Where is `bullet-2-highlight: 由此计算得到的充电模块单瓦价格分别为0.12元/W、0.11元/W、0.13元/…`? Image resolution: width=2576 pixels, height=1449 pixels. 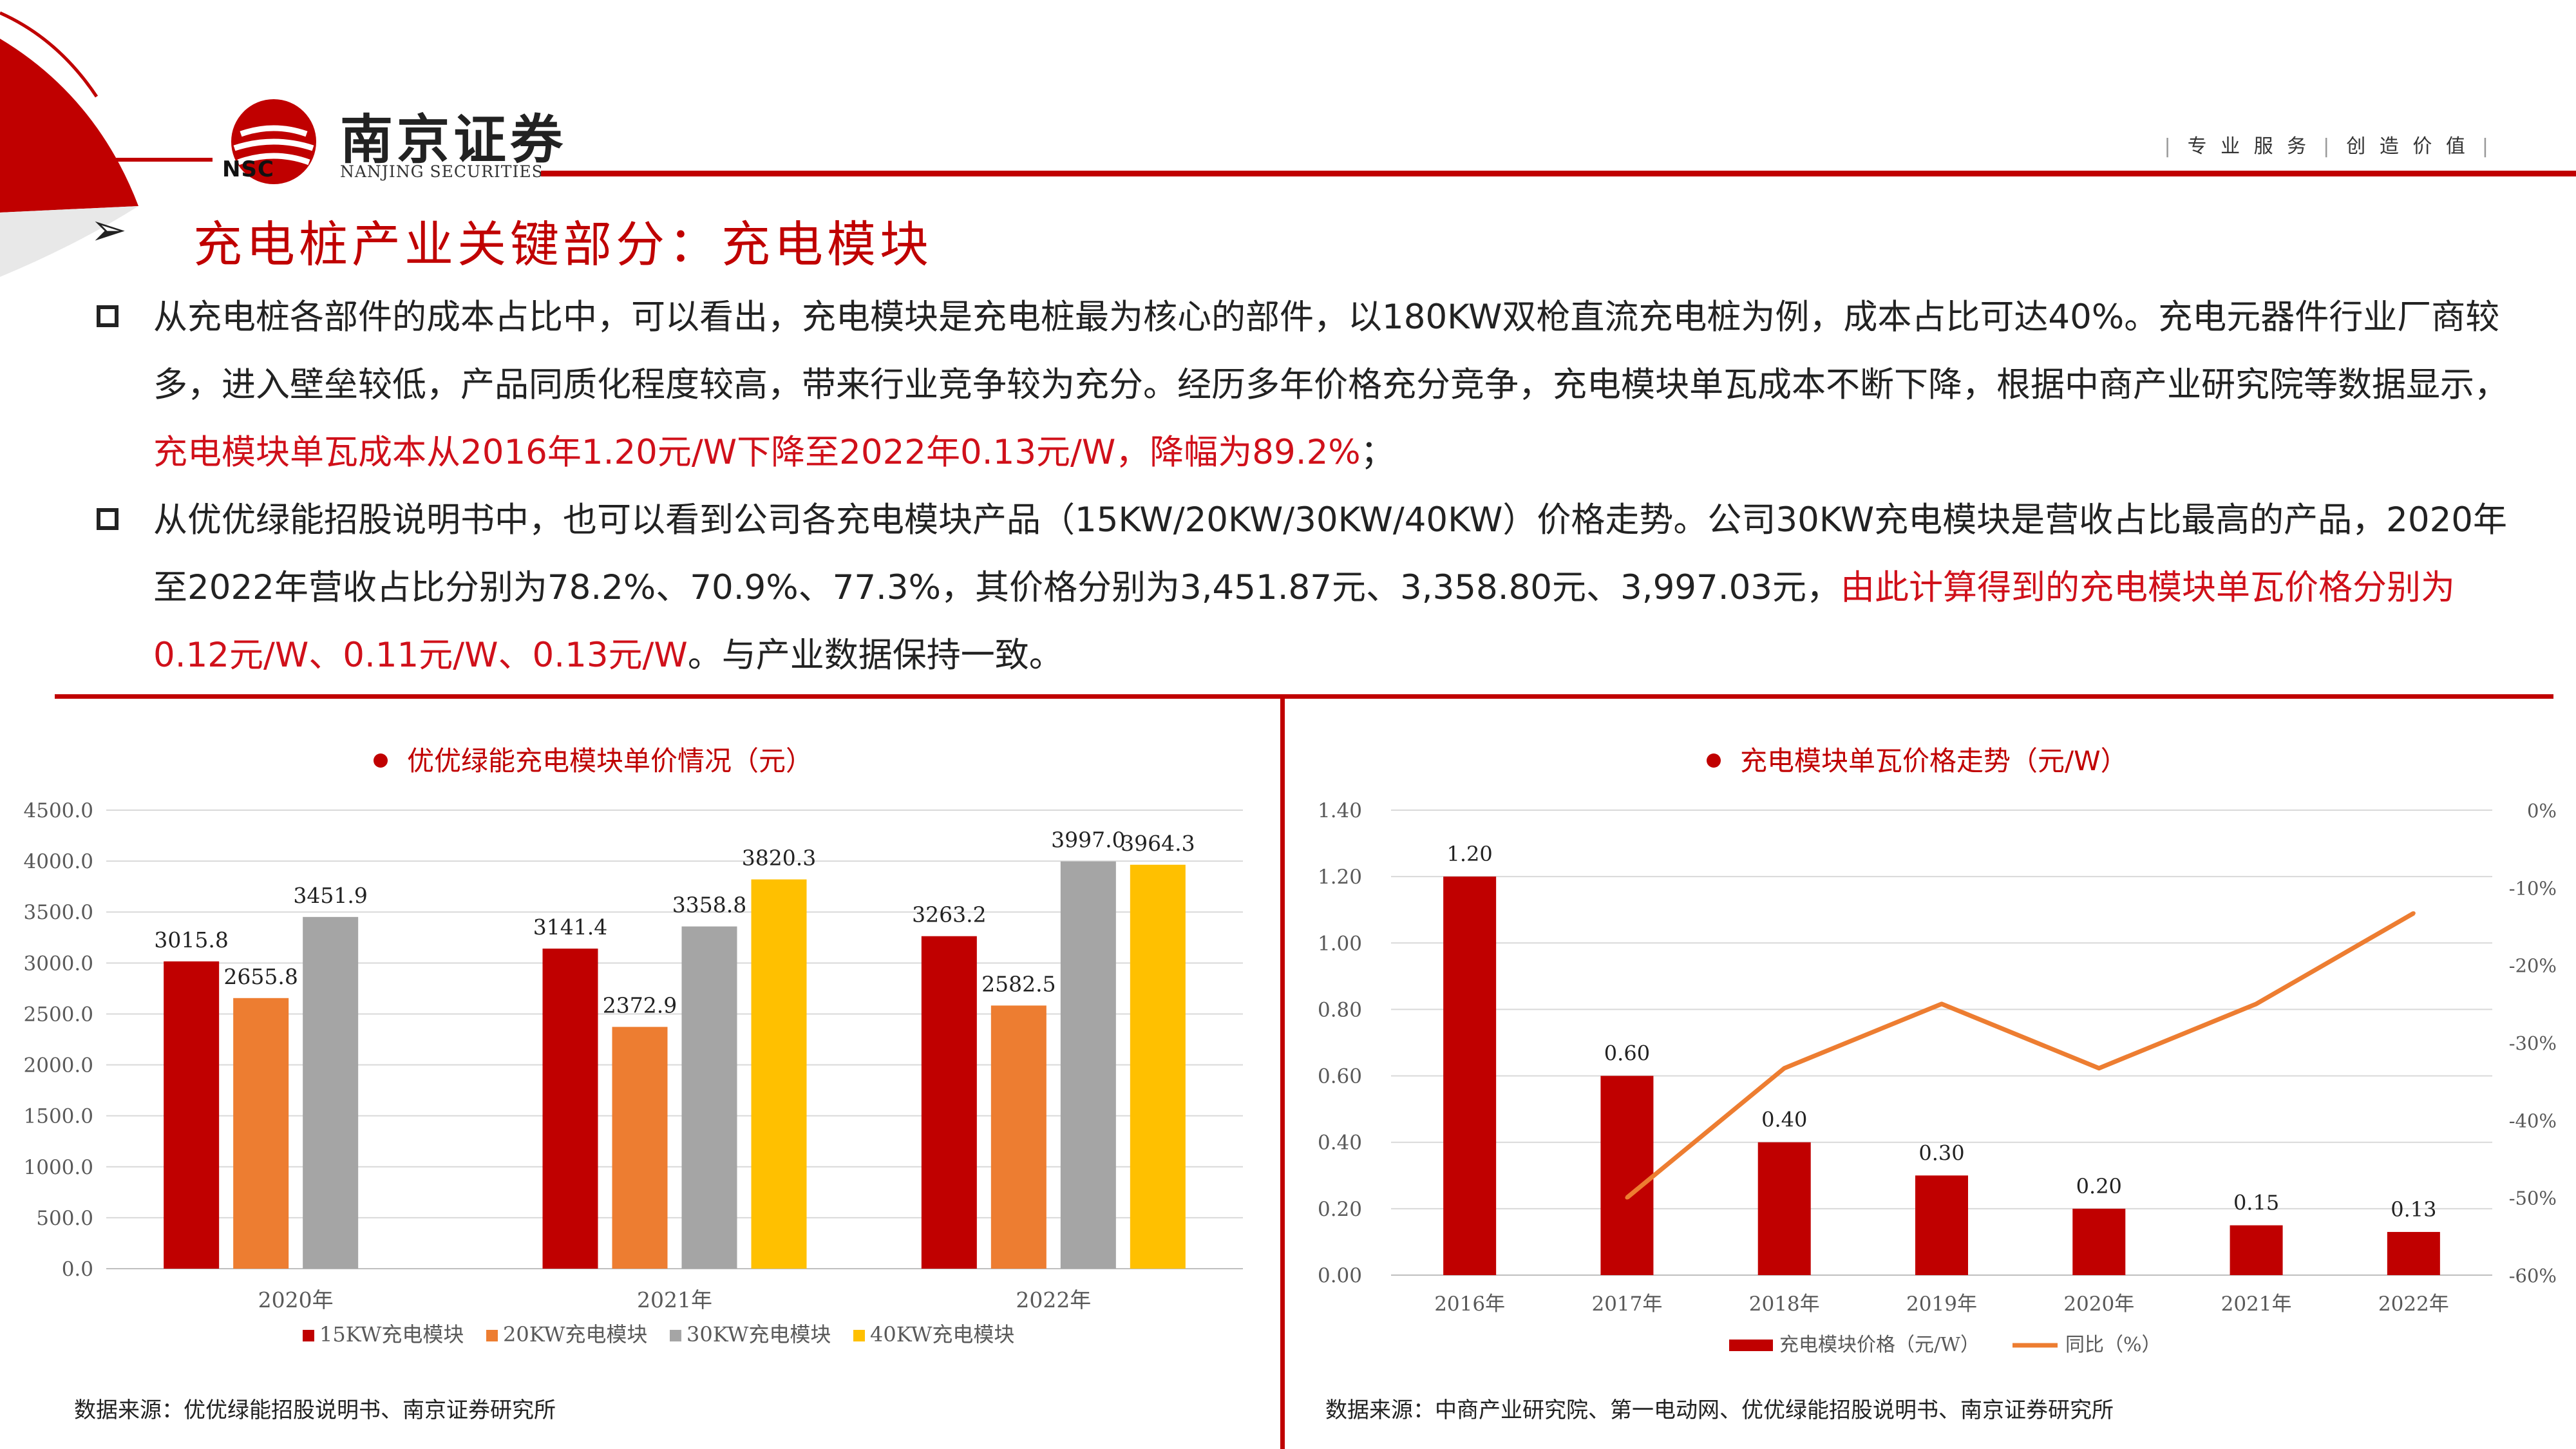
bullet-2-highlight: 由此计算得到的充电模块单瓦价格分别为0.12元/W、0.11元/W、0.13元/… is located at coordinates (1304, 621).